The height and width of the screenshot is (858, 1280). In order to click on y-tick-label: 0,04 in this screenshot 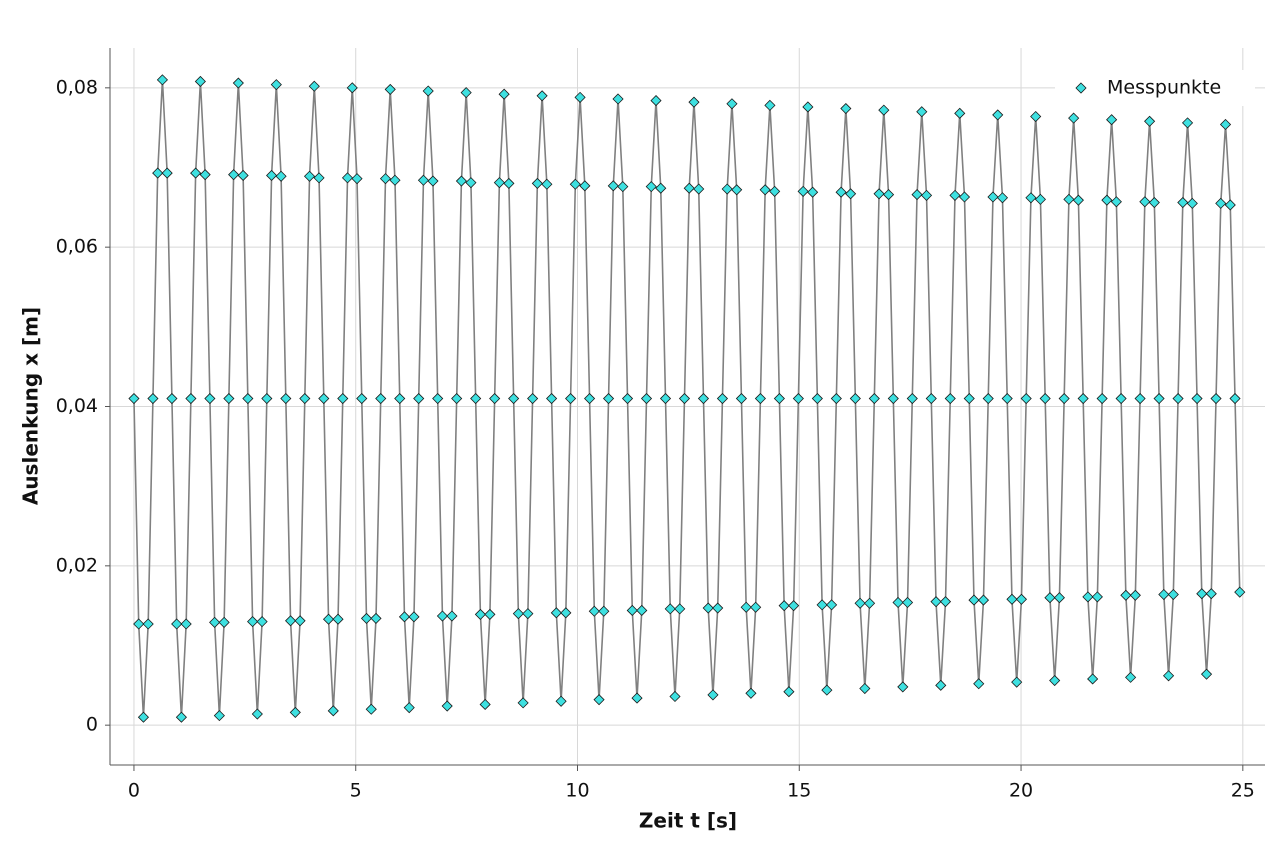, I will do `click(77, 406)`.